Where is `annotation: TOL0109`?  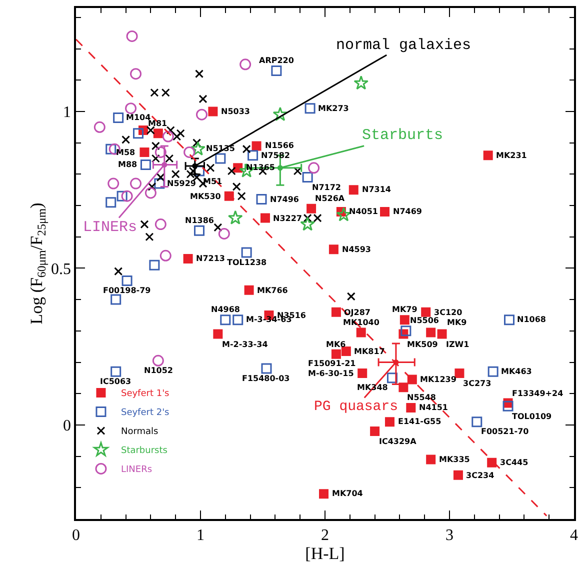 annotation: TOL0109 is located at coordinates (532, 416).